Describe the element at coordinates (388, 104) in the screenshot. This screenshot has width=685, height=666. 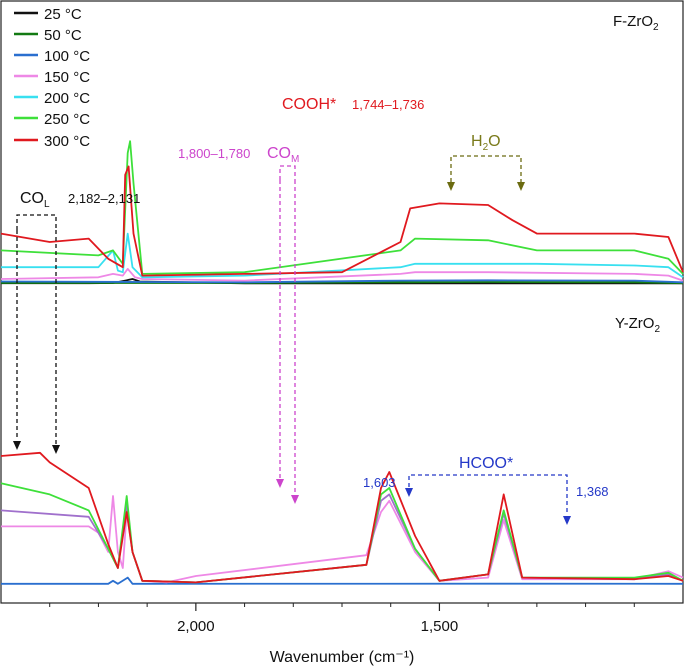
I see `cooh-range: 1,744–1,736` at that location.